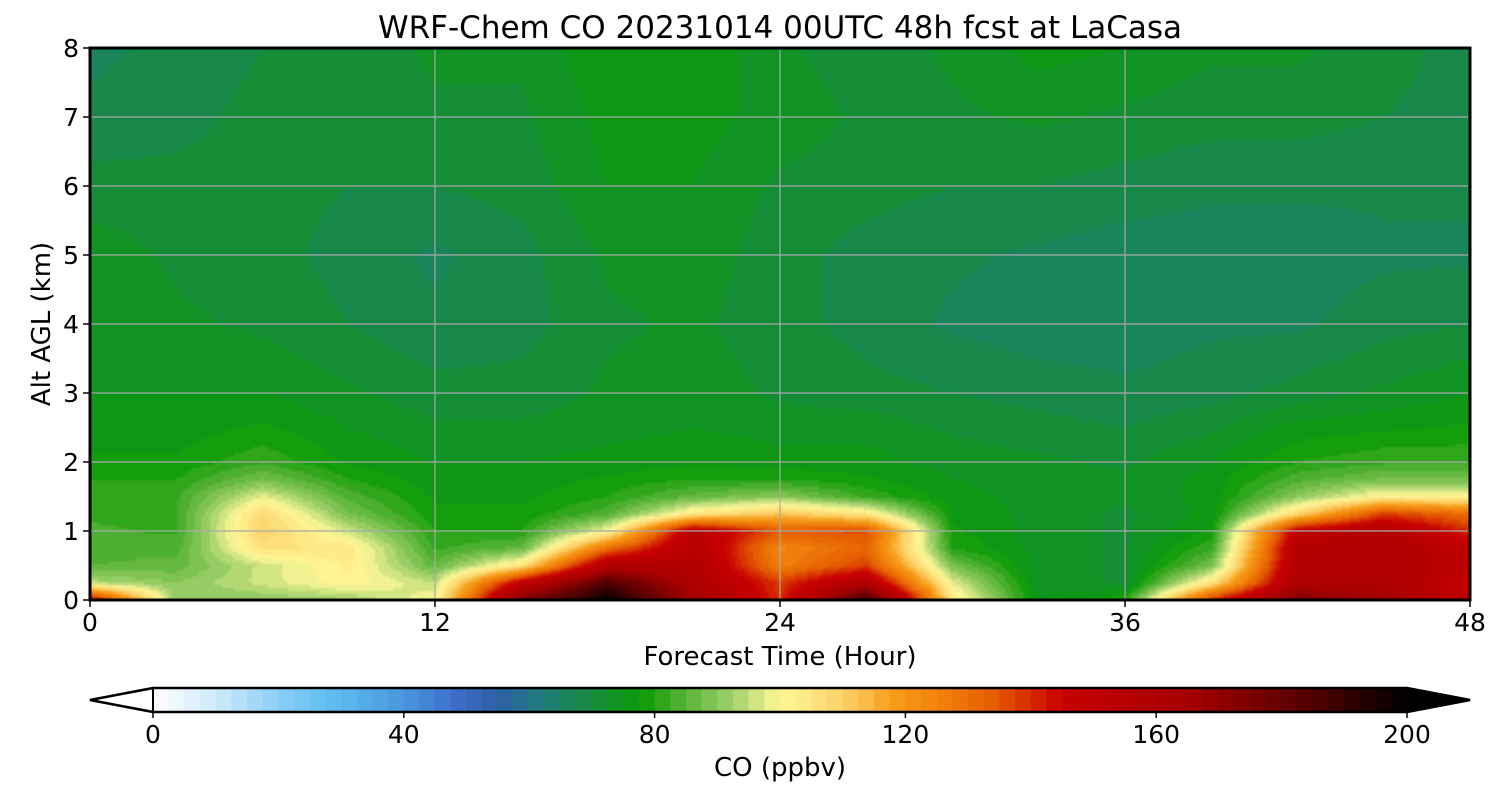 Image resolution: width=1500 pixels, height=800 pixels. I want to click on colorbar-extend-low, so click(121, 700).